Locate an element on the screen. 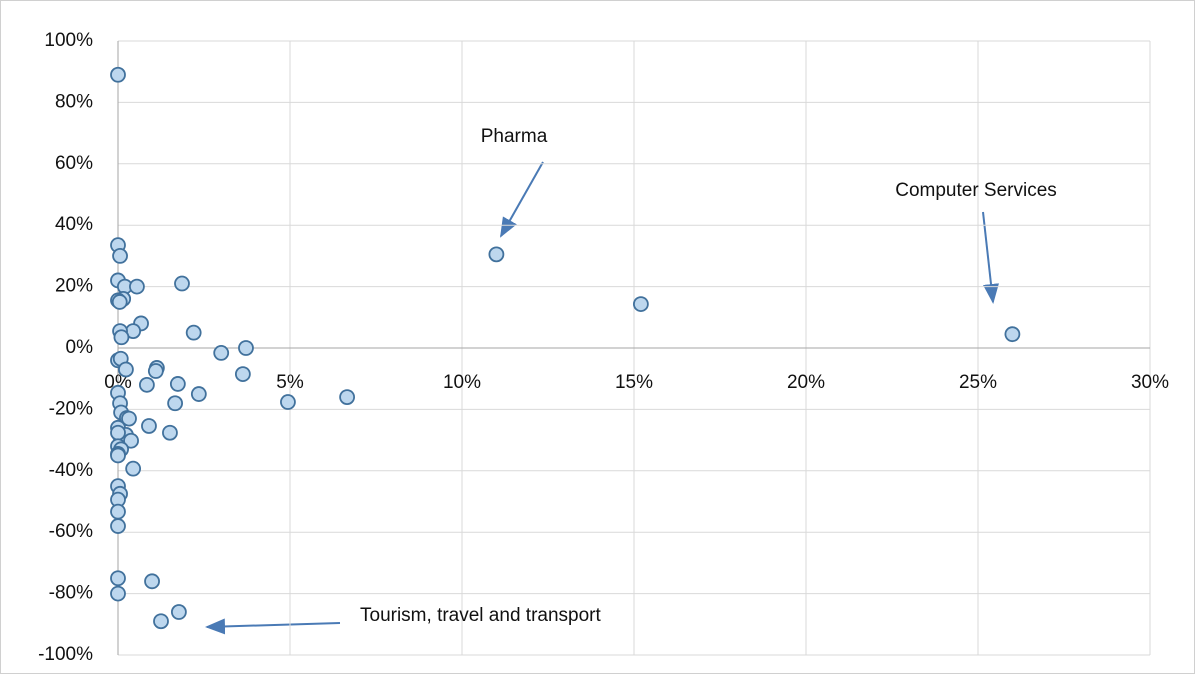  y-tick-label: -80% is located at coordinates (71, 593).